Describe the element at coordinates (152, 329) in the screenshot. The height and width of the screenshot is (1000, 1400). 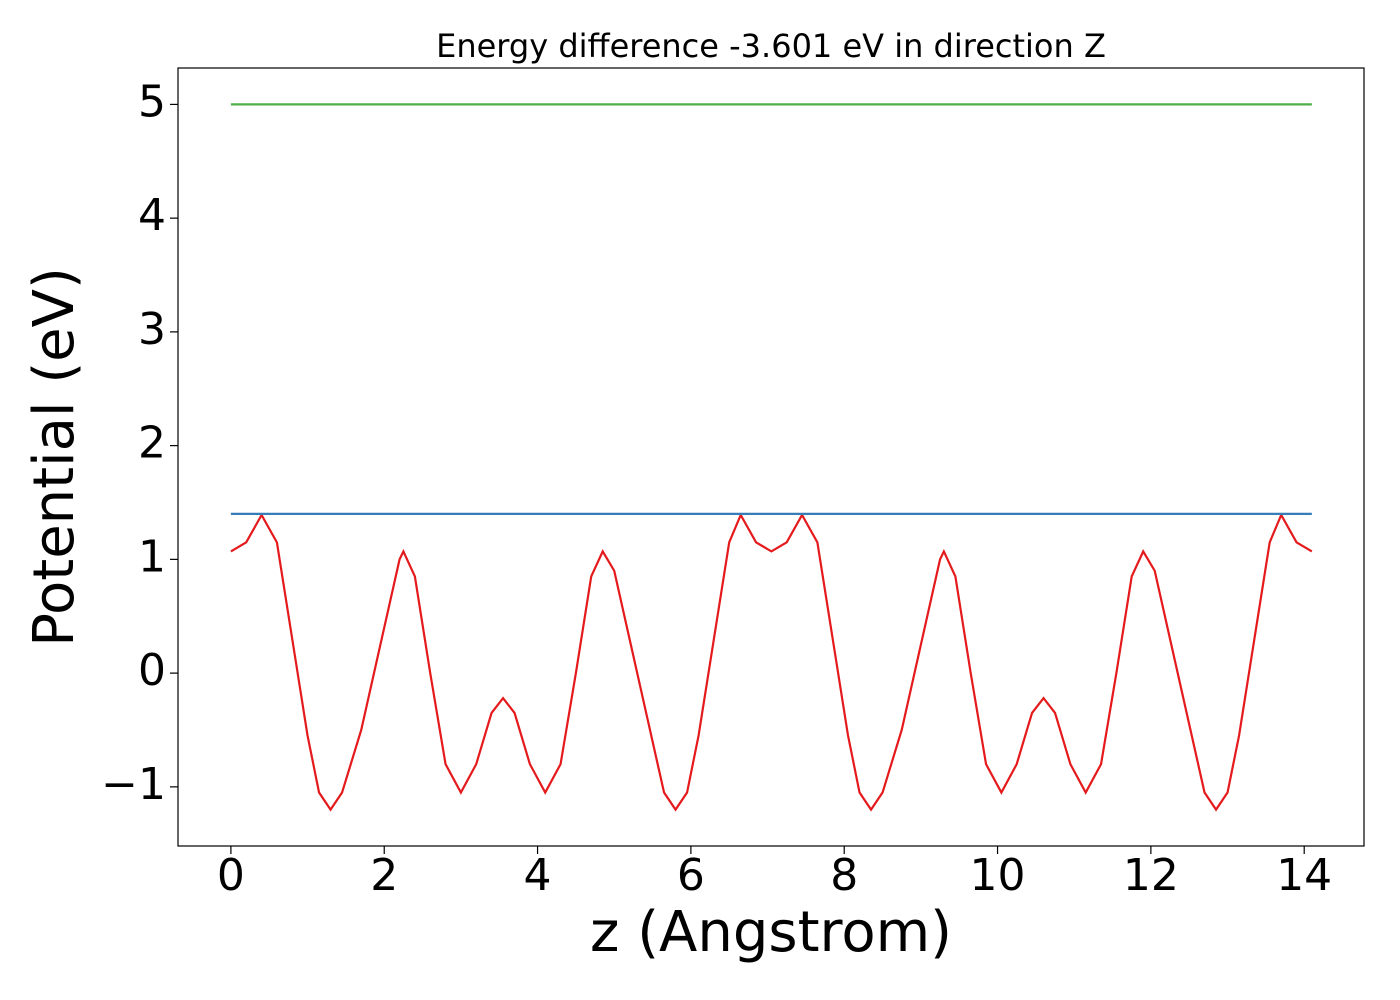
I see `y-tick-label: 3` at that location.